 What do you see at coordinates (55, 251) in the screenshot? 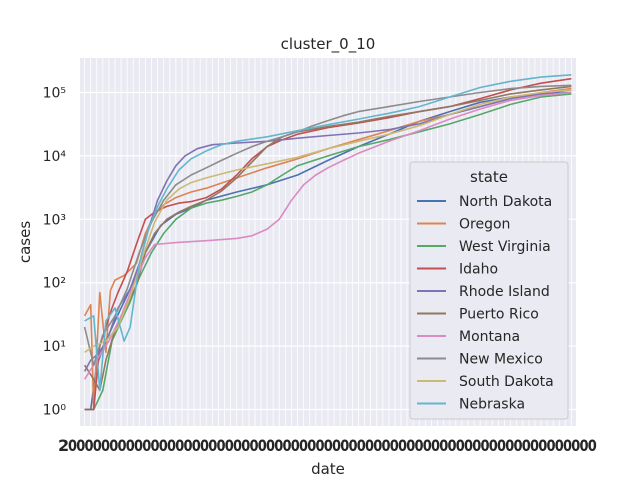
I see `y-tick-labels: 10⁰ 10¹ 10² 10³ 10⁴ 10⁵` at bounding box center [55, 251].